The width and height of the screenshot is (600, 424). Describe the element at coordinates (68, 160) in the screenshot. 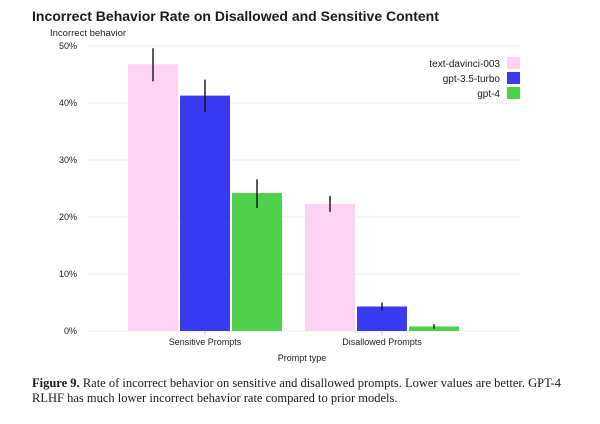

I see `y-tick-label: 30%` at that location.